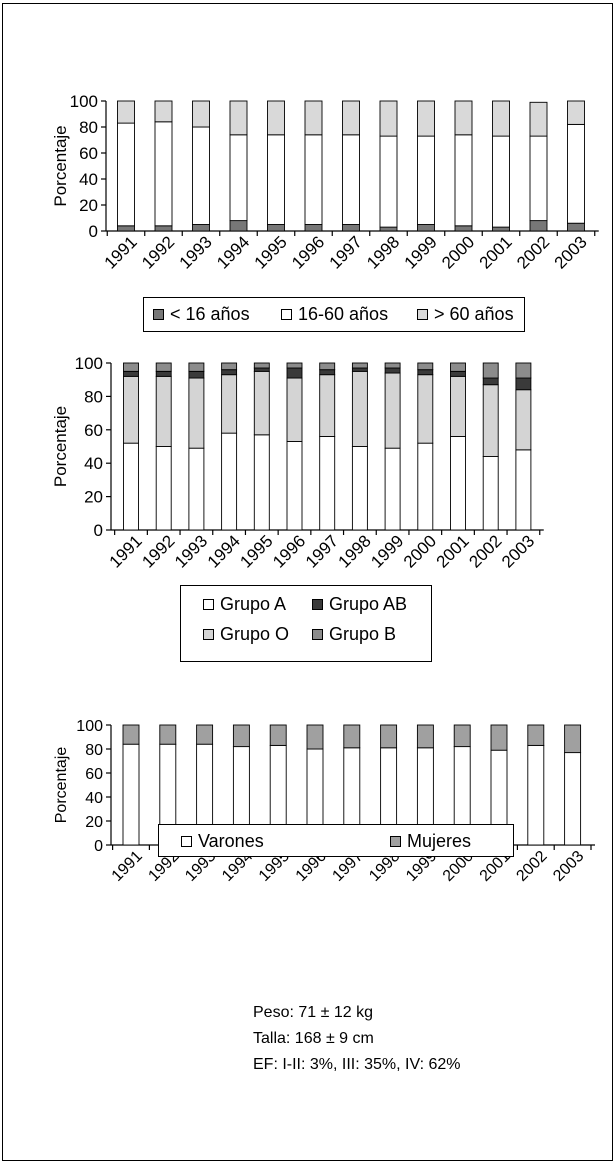 The image size is (616, 1163). What do you see at coordinates (368, 604) in the screenshot?
I see `legend-label-grupo-ab: Grupo AB` at bounding box center [368, 604].